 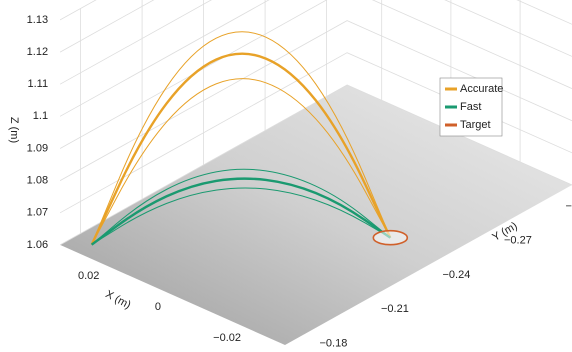 I want to click on z-tick-label: 1.11, so click(x=38, y=84).